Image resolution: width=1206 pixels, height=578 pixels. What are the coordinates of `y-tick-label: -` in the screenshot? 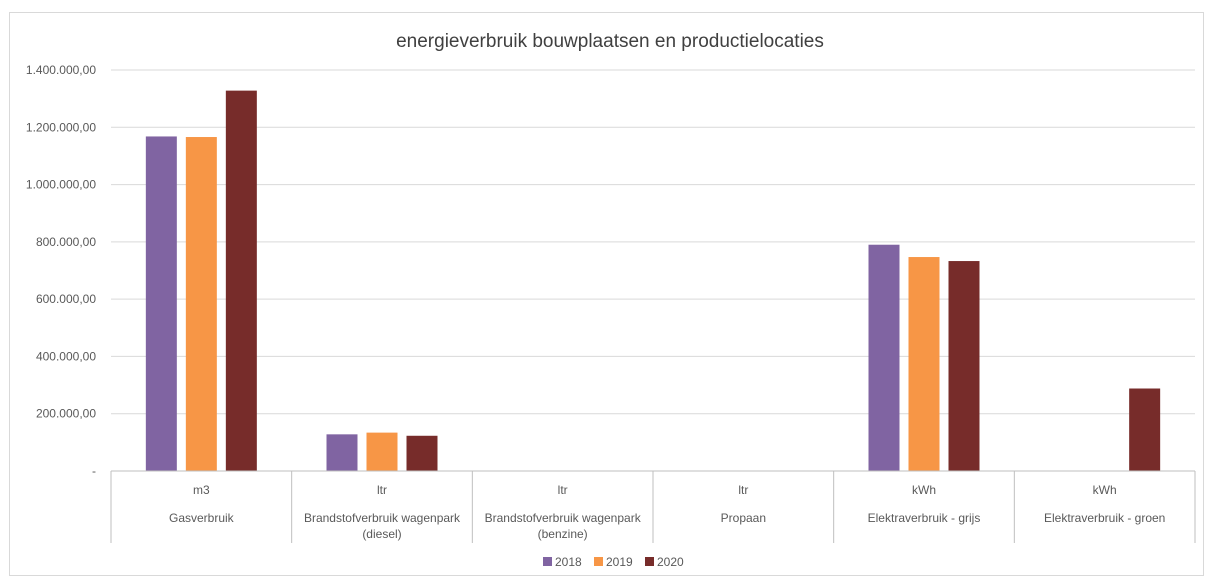 It's located at (94, 471).